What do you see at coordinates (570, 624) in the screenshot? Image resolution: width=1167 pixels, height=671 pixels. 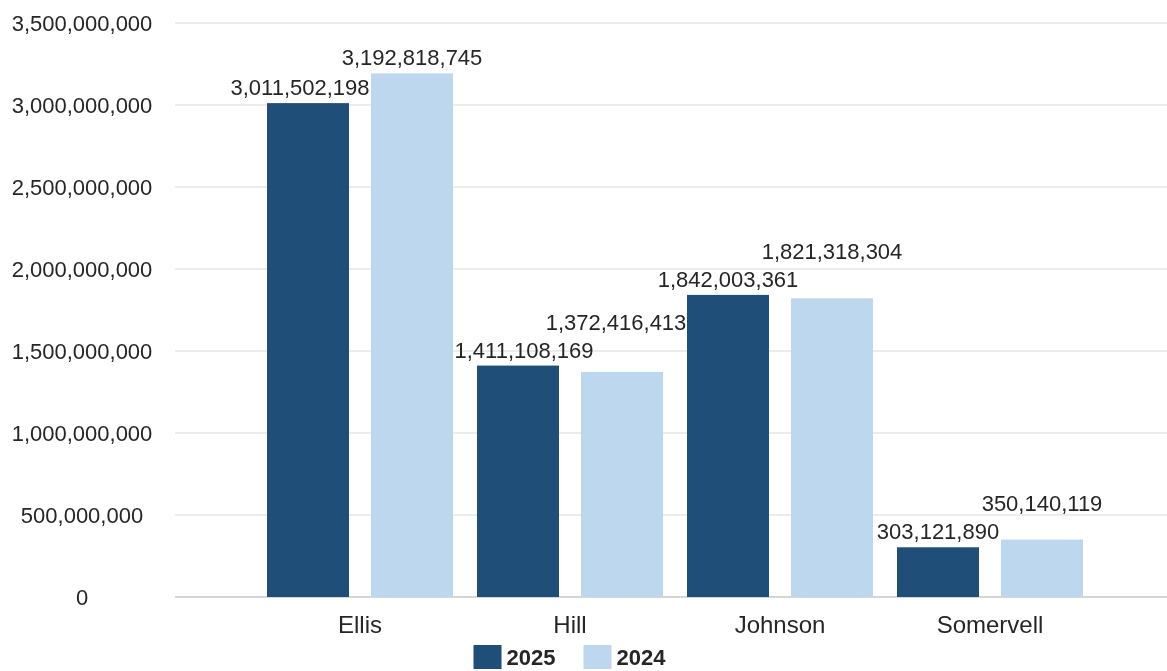 I see `x-tick-label: Hill` at bounding box center [570, 624].